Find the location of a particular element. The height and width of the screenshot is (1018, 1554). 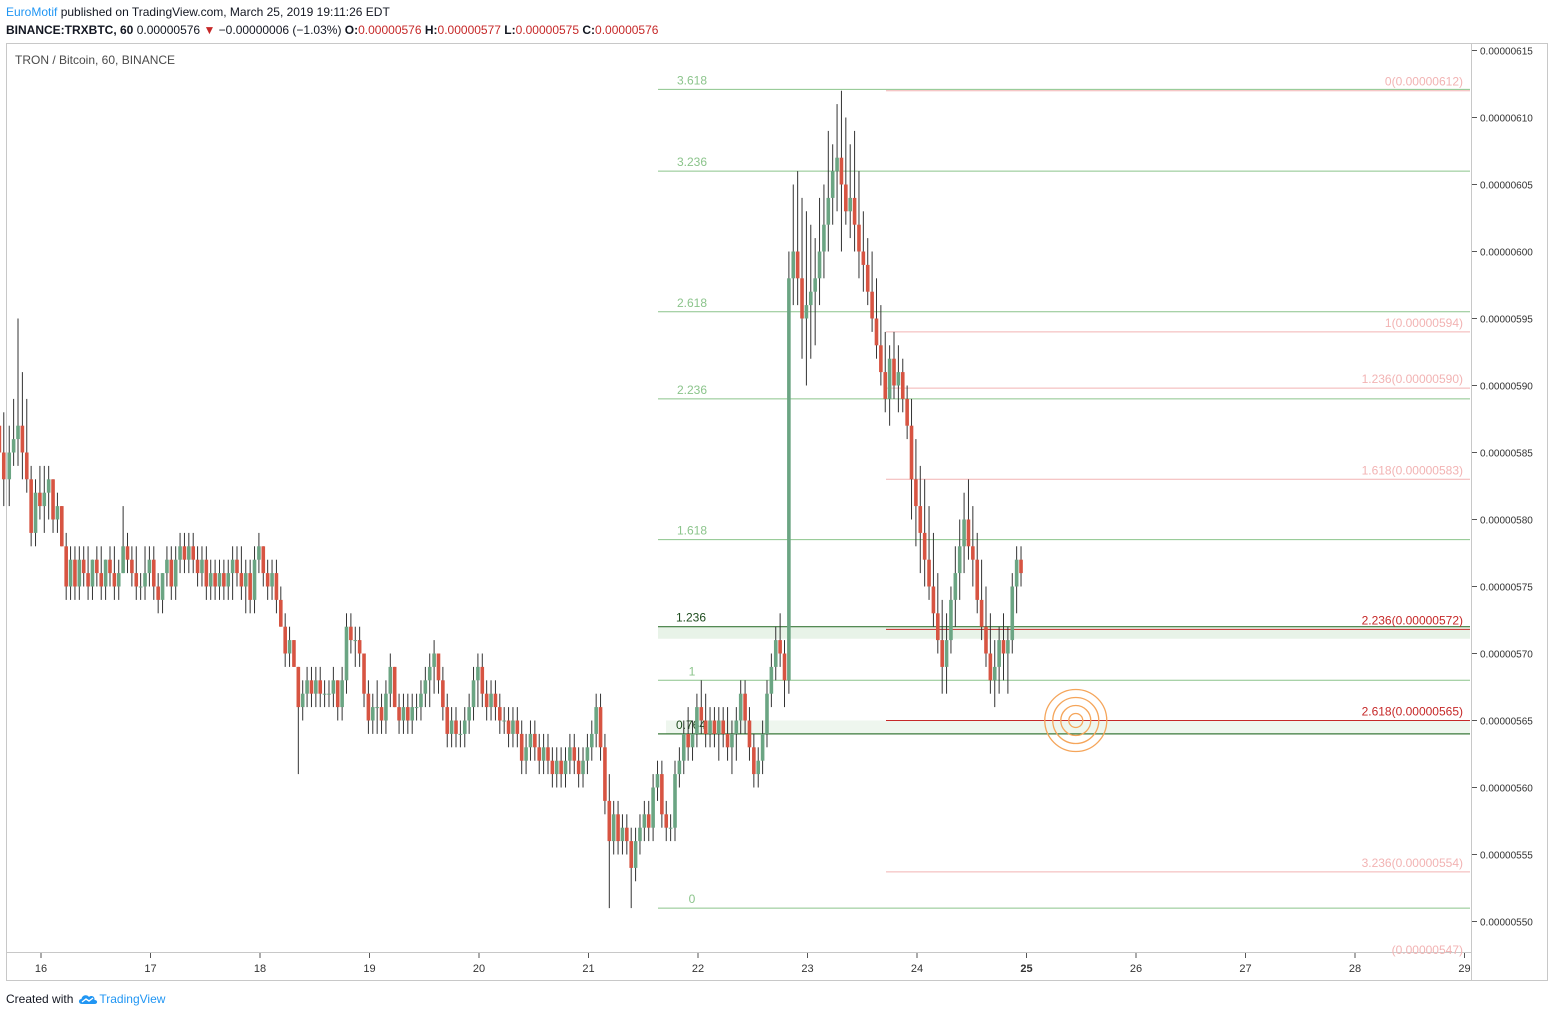

author-link: EuroMotif is located at coordinates (32, 12).